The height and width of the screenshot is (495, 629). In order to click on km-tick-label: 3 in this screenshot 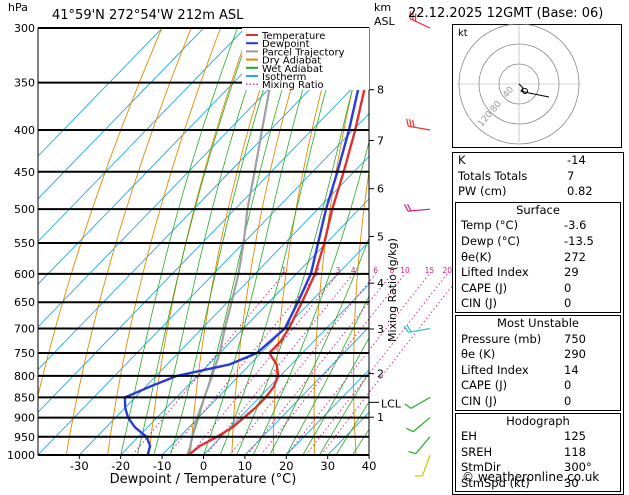, I will do `click(380, 329)`.